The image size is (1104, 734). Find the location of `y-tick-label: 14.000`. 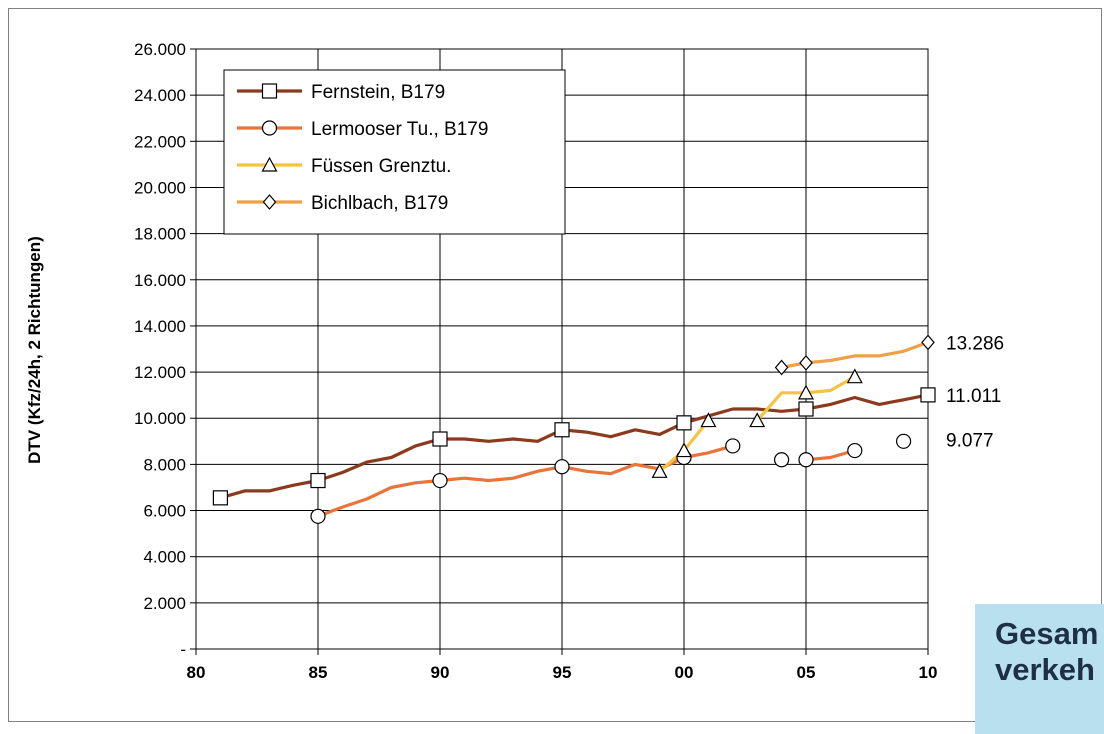

y-tick-label: 14.000 is located at coordinates (160, 326).